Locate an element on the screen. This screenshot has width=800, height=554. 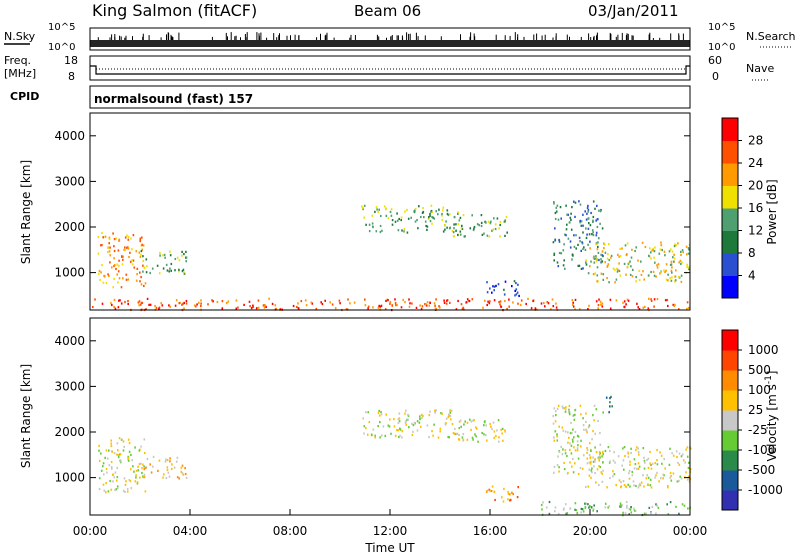
nsky-trace is located at coordinates (390, 43).